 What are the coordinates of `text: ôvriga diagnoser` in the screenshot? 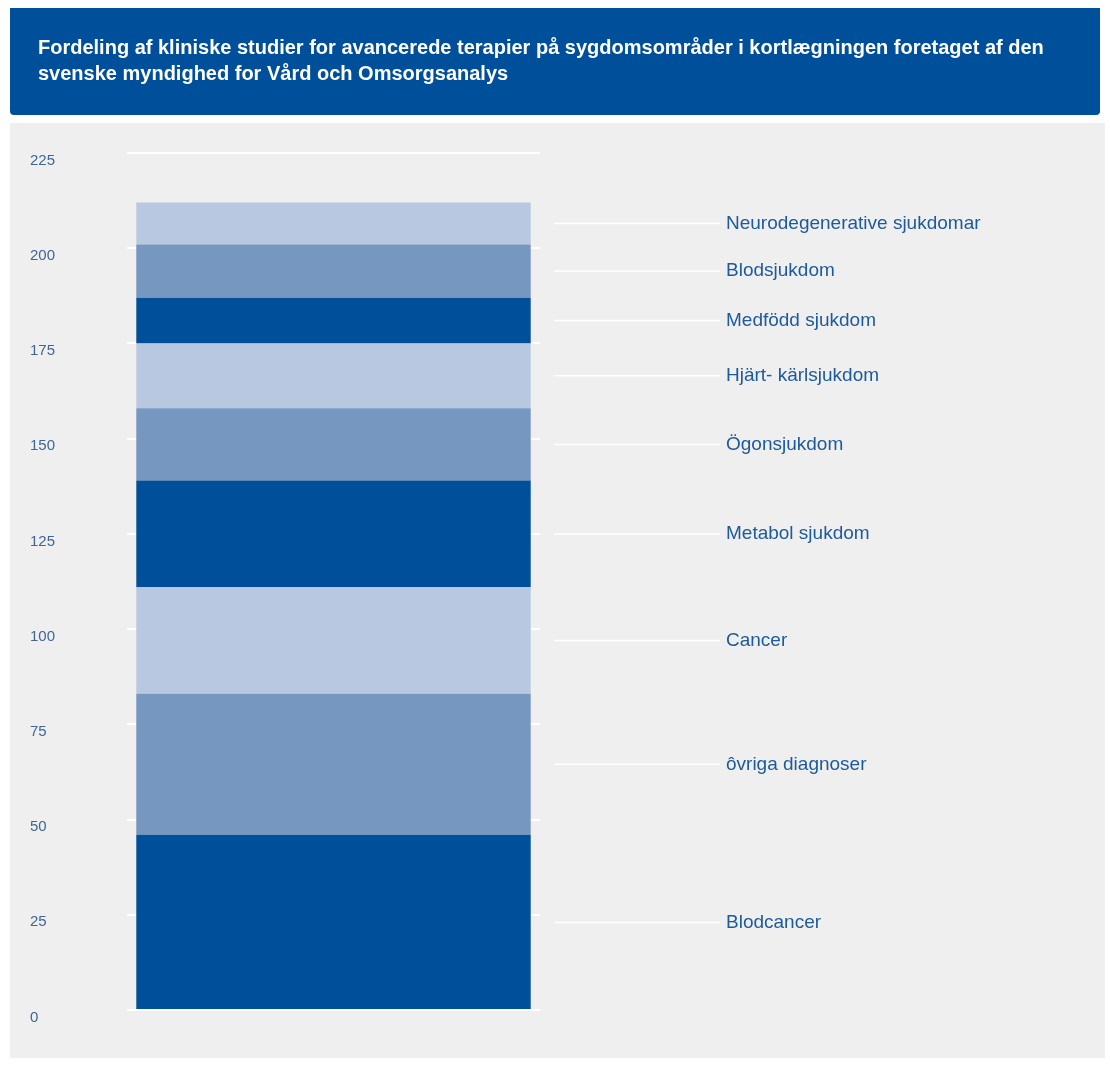 It's located at (797, 763).